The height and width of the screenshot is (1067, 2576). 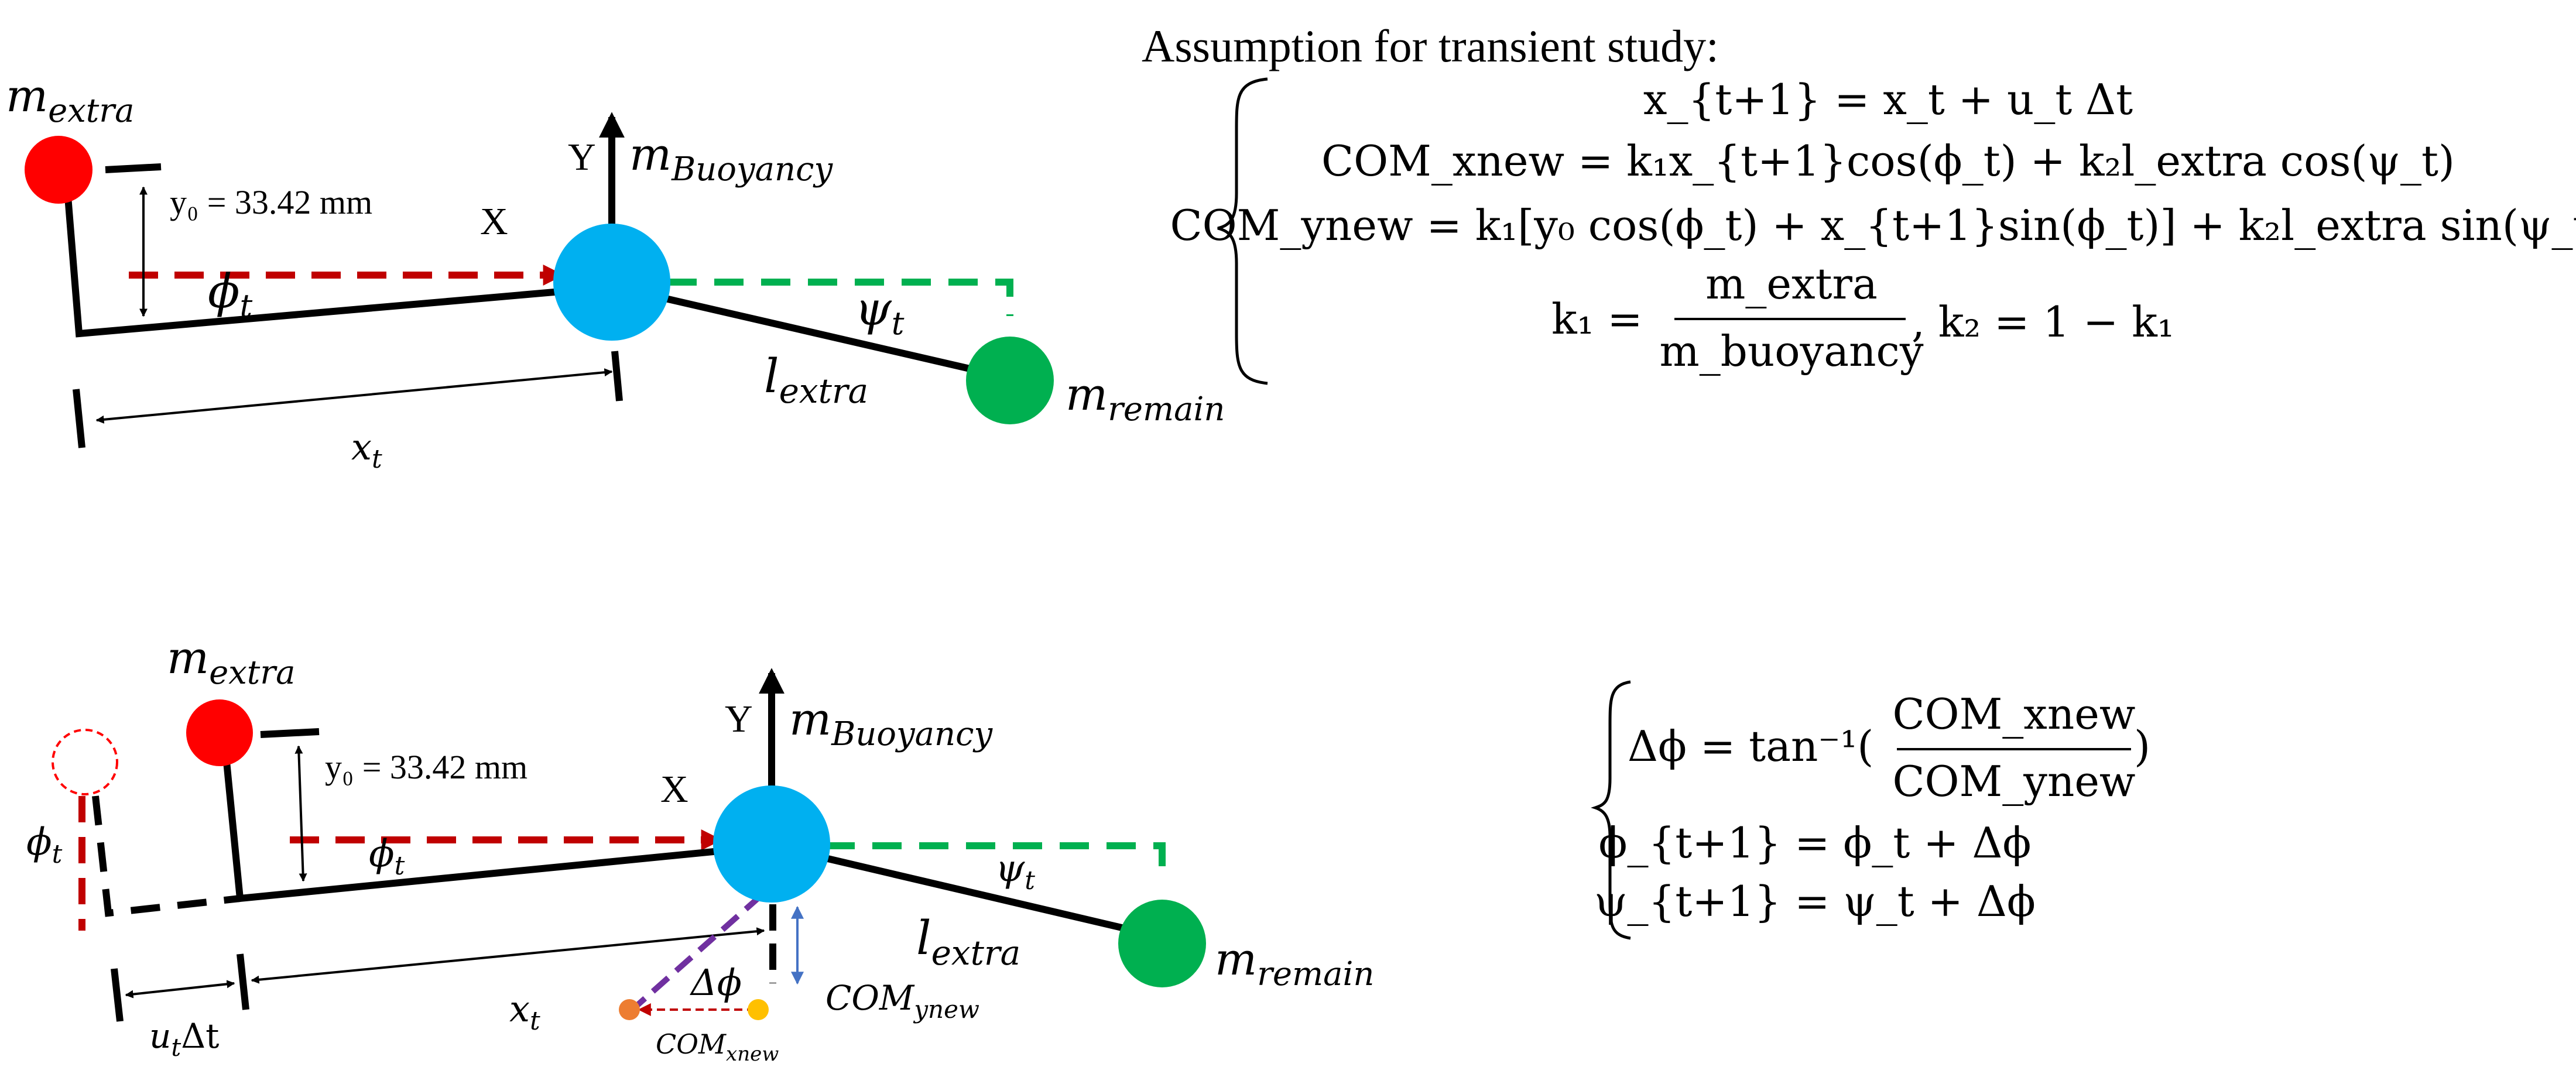 What do you see at coordinates (617, 376) in the screenshot?
I see `top-xt-tick-right` at bounding box center [617, 376].